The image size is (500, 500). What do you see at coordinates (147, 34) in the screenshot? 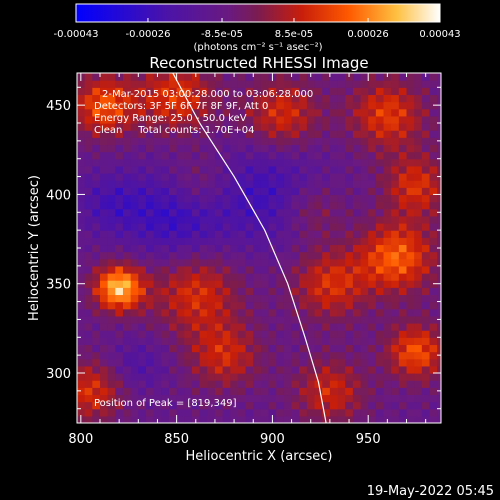
I see `colorbar-tick-label: -0.00026` at bounding box center [147, 34].